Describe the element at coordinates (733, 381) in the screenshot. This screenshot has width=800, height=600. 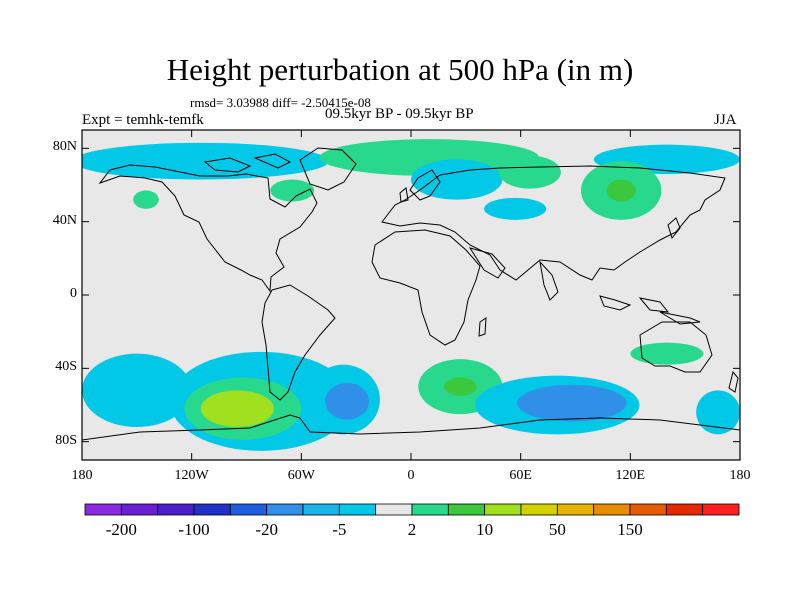
I see `coastline-new-zealand` at that location.